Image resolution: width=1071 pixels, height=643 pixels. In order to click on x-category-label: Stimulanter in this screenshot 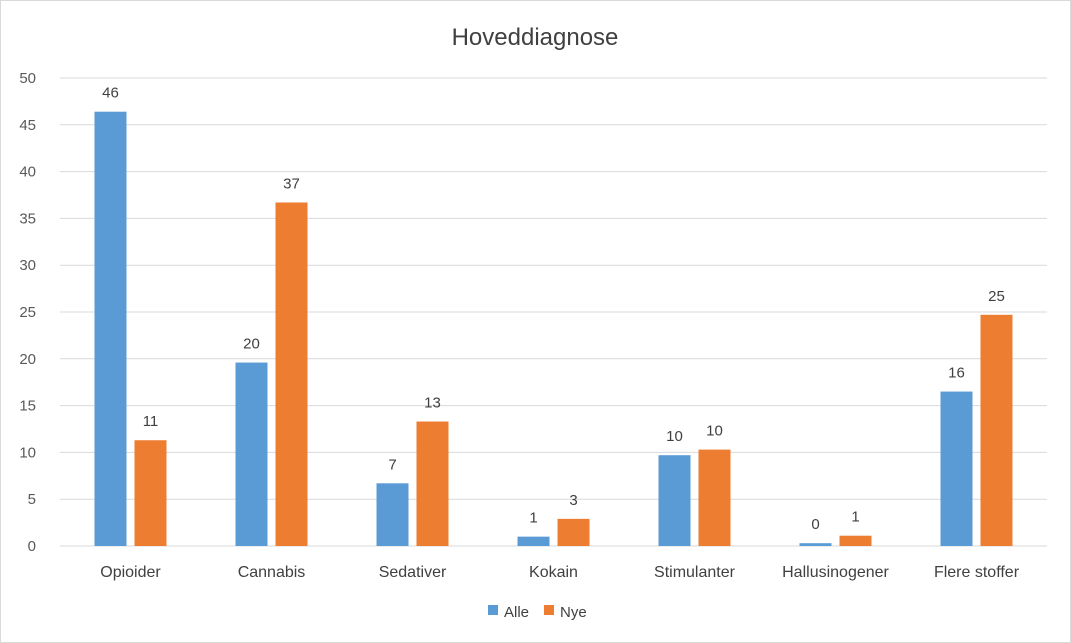, I will do `click(695, 572)`.